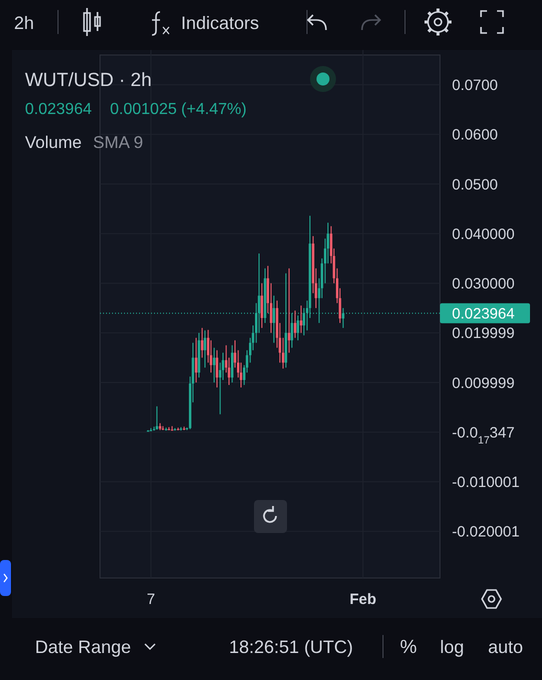  Describe the element at coordinates (483, 383) in the screenshot. I see `y-tick-label: 0.009999` at that location.